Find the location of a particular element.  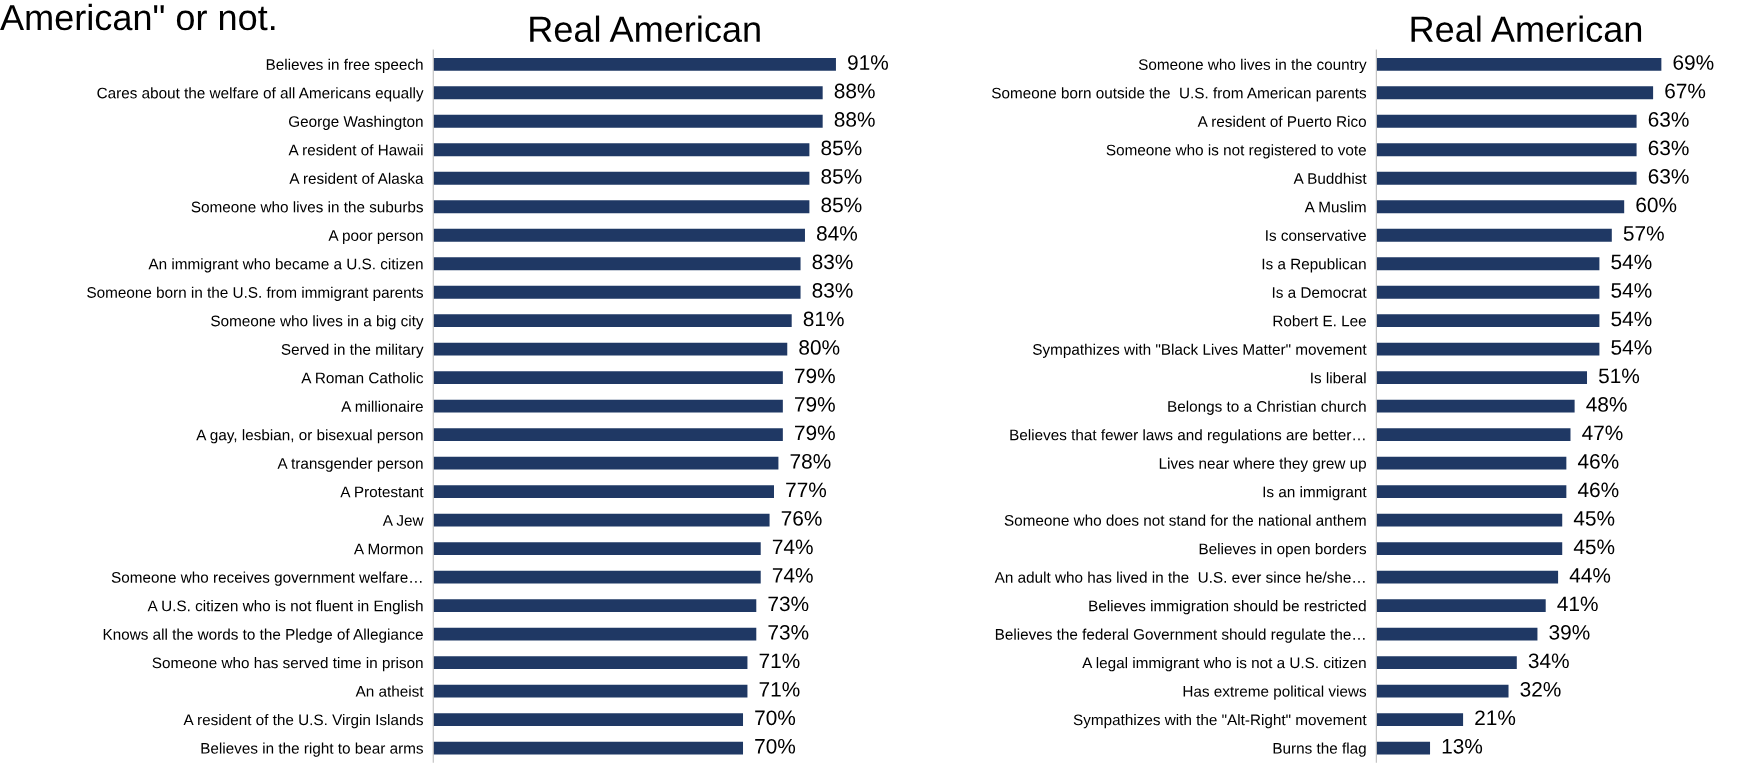

text: American" or not. is located at coordinates (137, 17).